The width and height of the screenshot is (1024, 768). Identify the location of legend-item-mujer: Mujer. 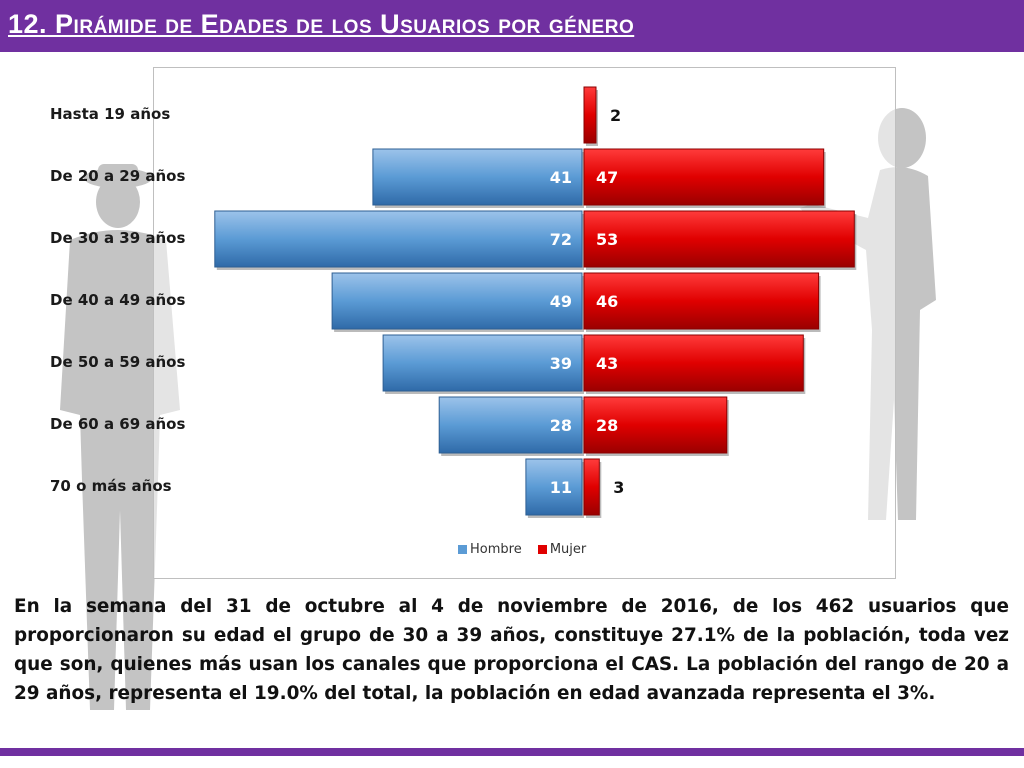
(562, 549).